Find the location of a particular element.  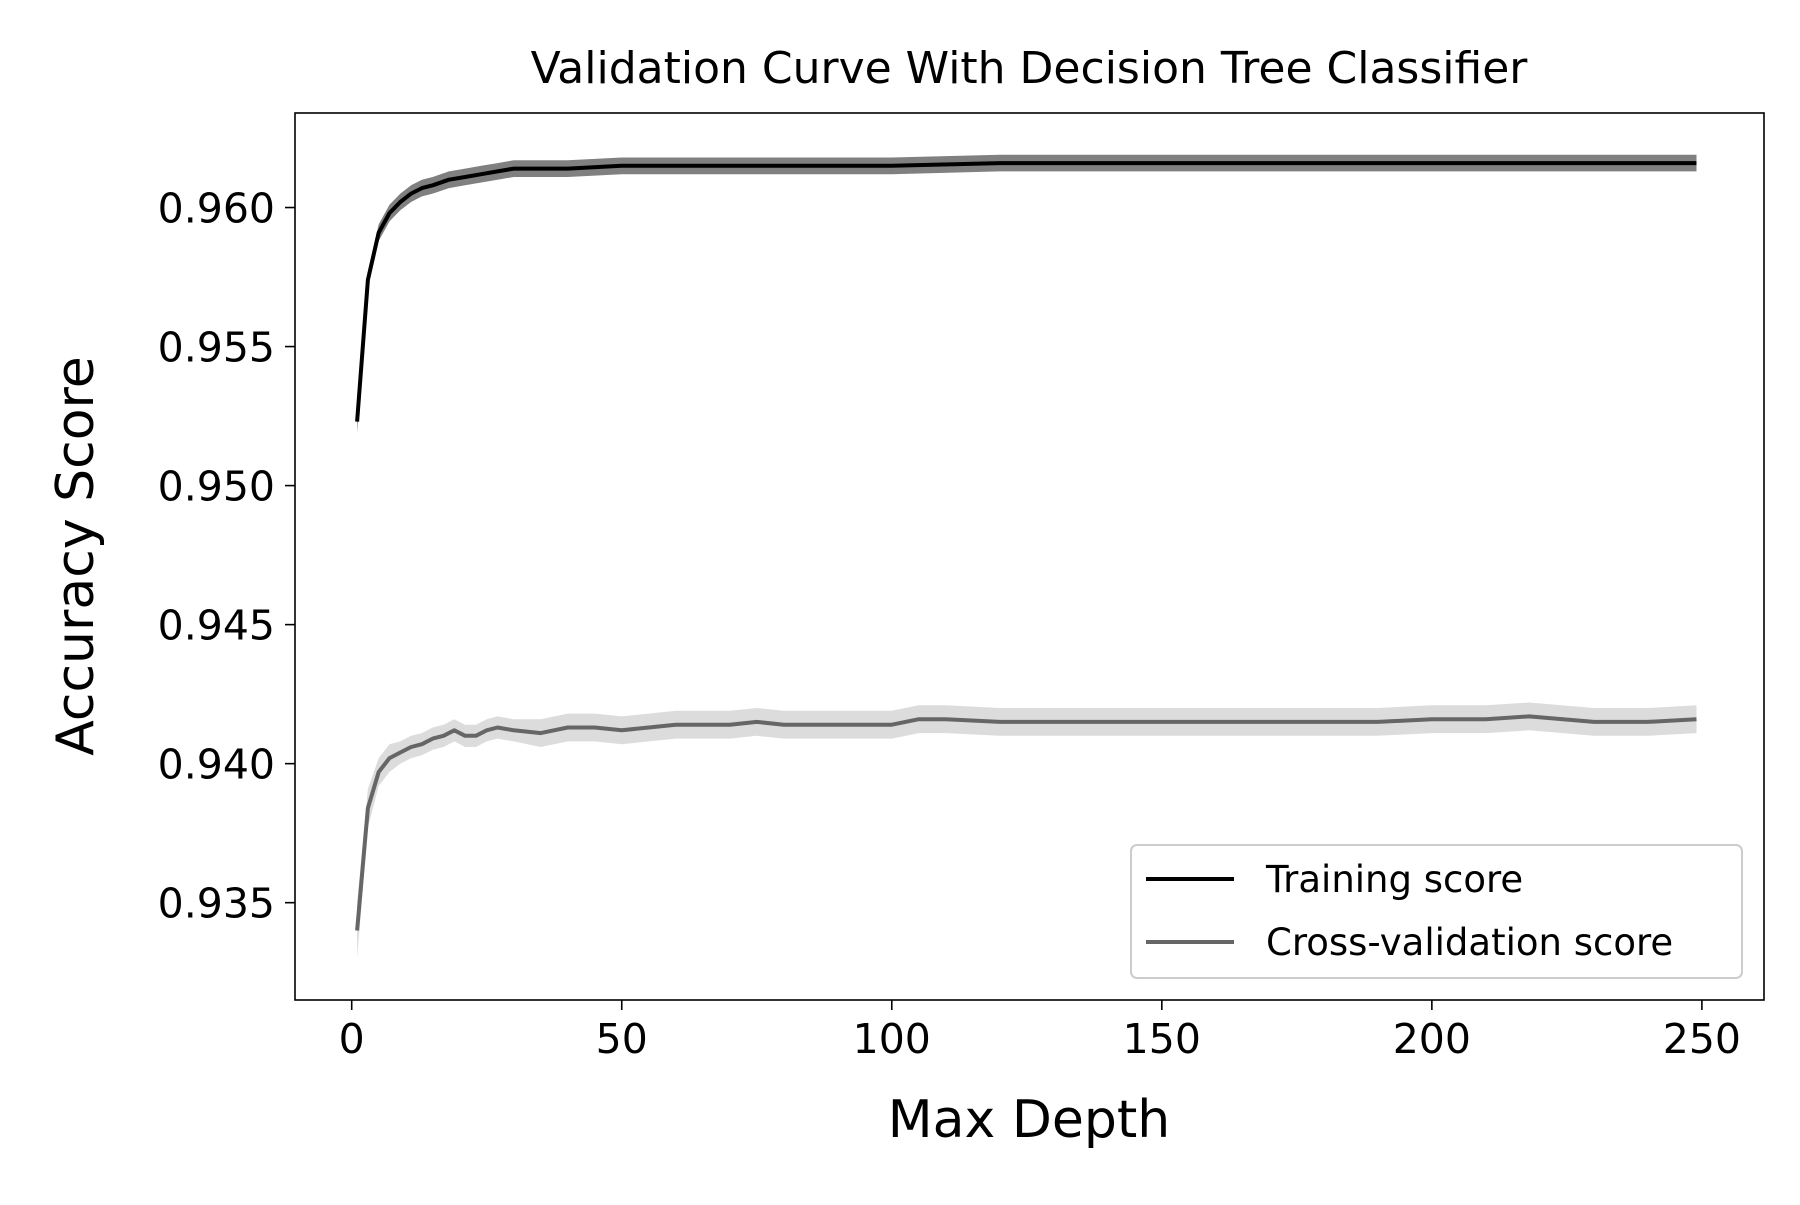

y-tick-label: 0.960 is located at coordinates (216, 209).